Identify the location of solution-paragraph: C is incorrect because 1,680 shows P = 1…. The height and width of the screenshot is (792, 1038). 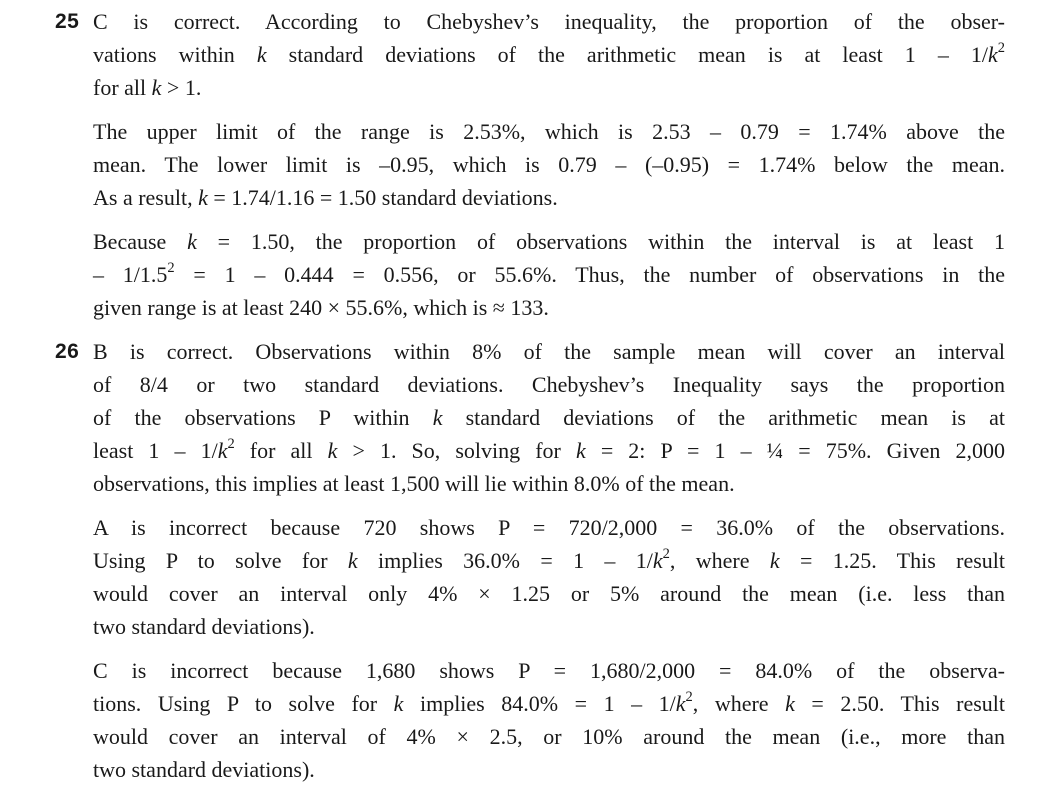
(549, 720).